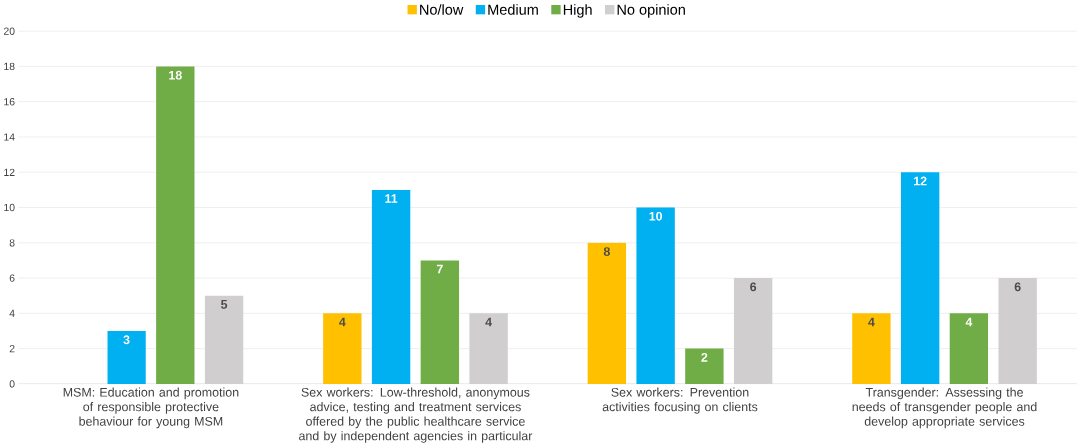 This screenshot has height=446, width=1077. Describe the element at coordinates (9, 66) in the screenshot. I see `y-tick-label: 18` at that location.